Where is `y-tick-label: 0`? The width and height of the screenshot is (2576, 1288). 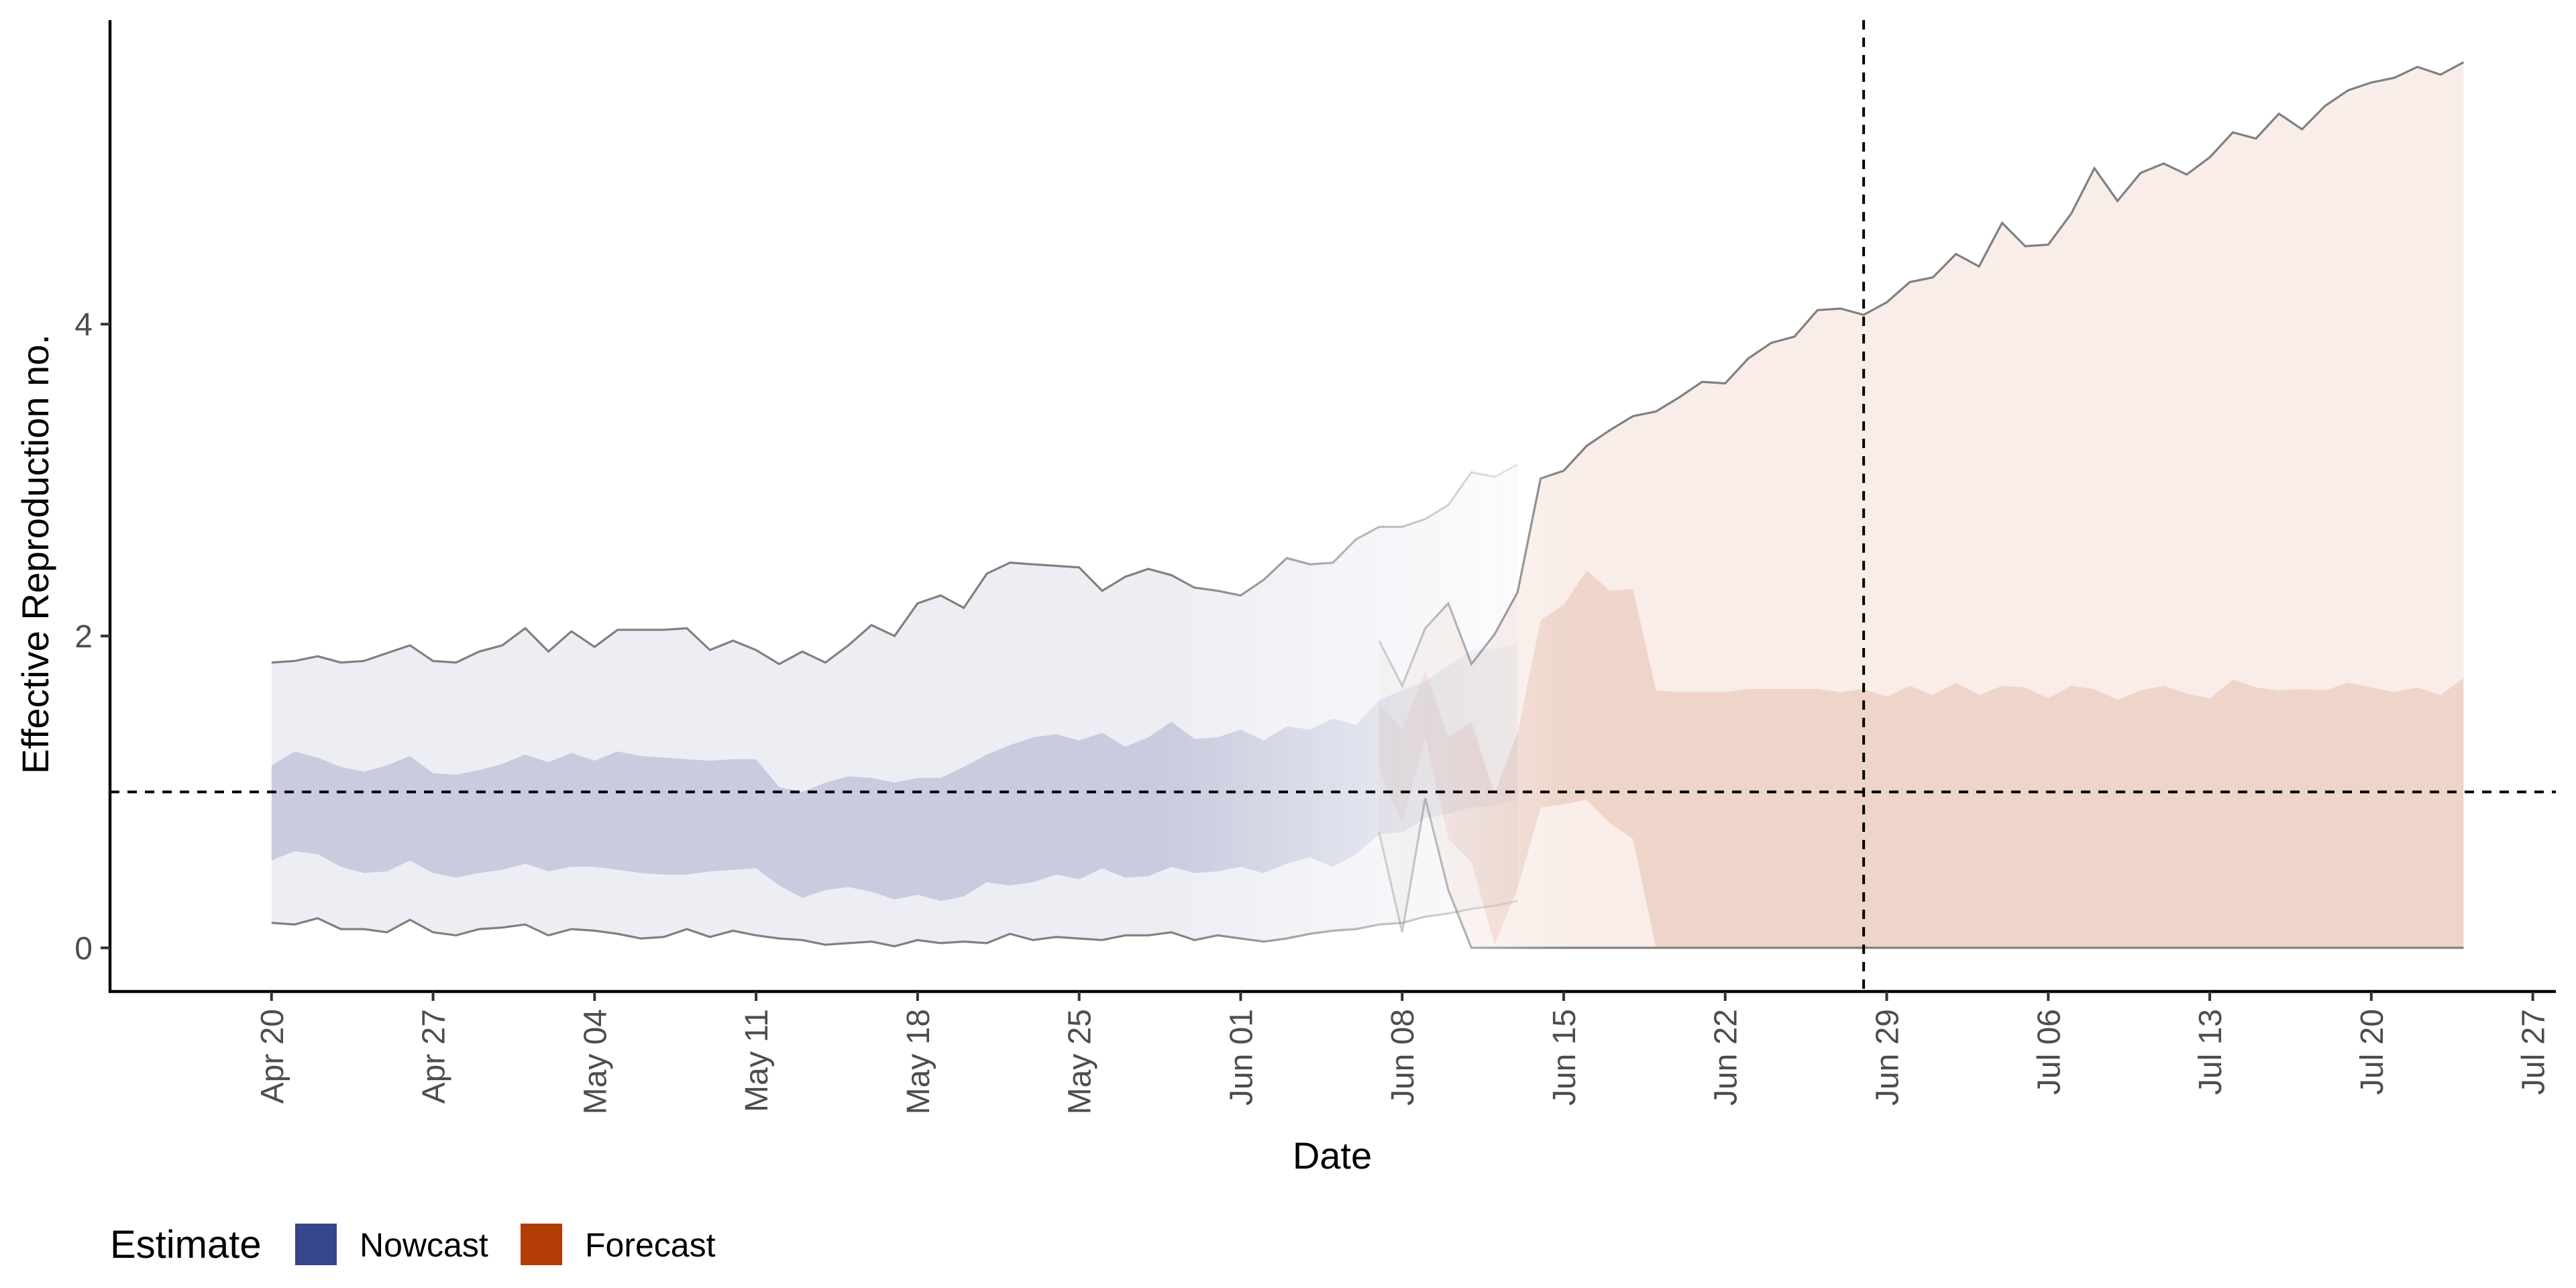 y-tick-label: 0 is located at coordinates (83, 949).